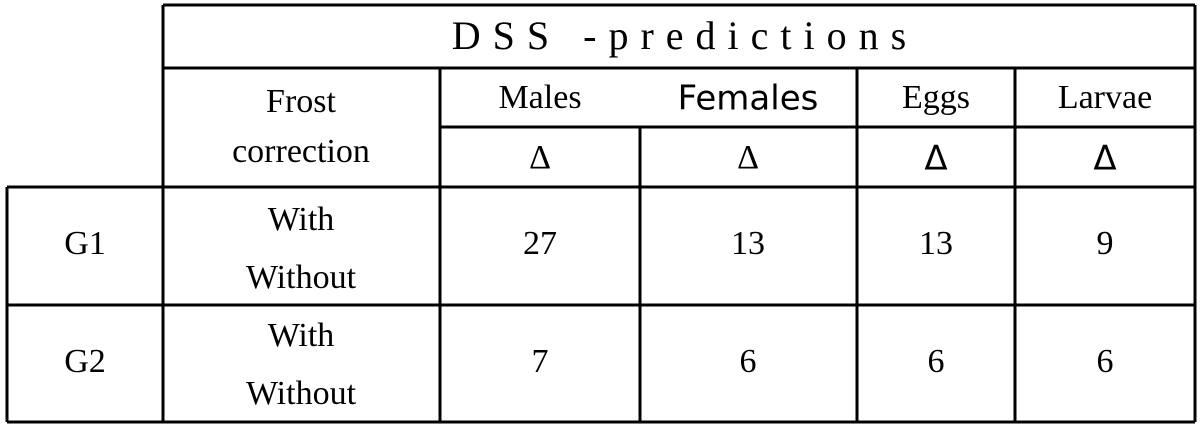 This screenshot has width=1200, height=429. What do you see at coordinates (85, 361) in the screenshot?
I see `row-label: G2` at bounding box center [85, 361].